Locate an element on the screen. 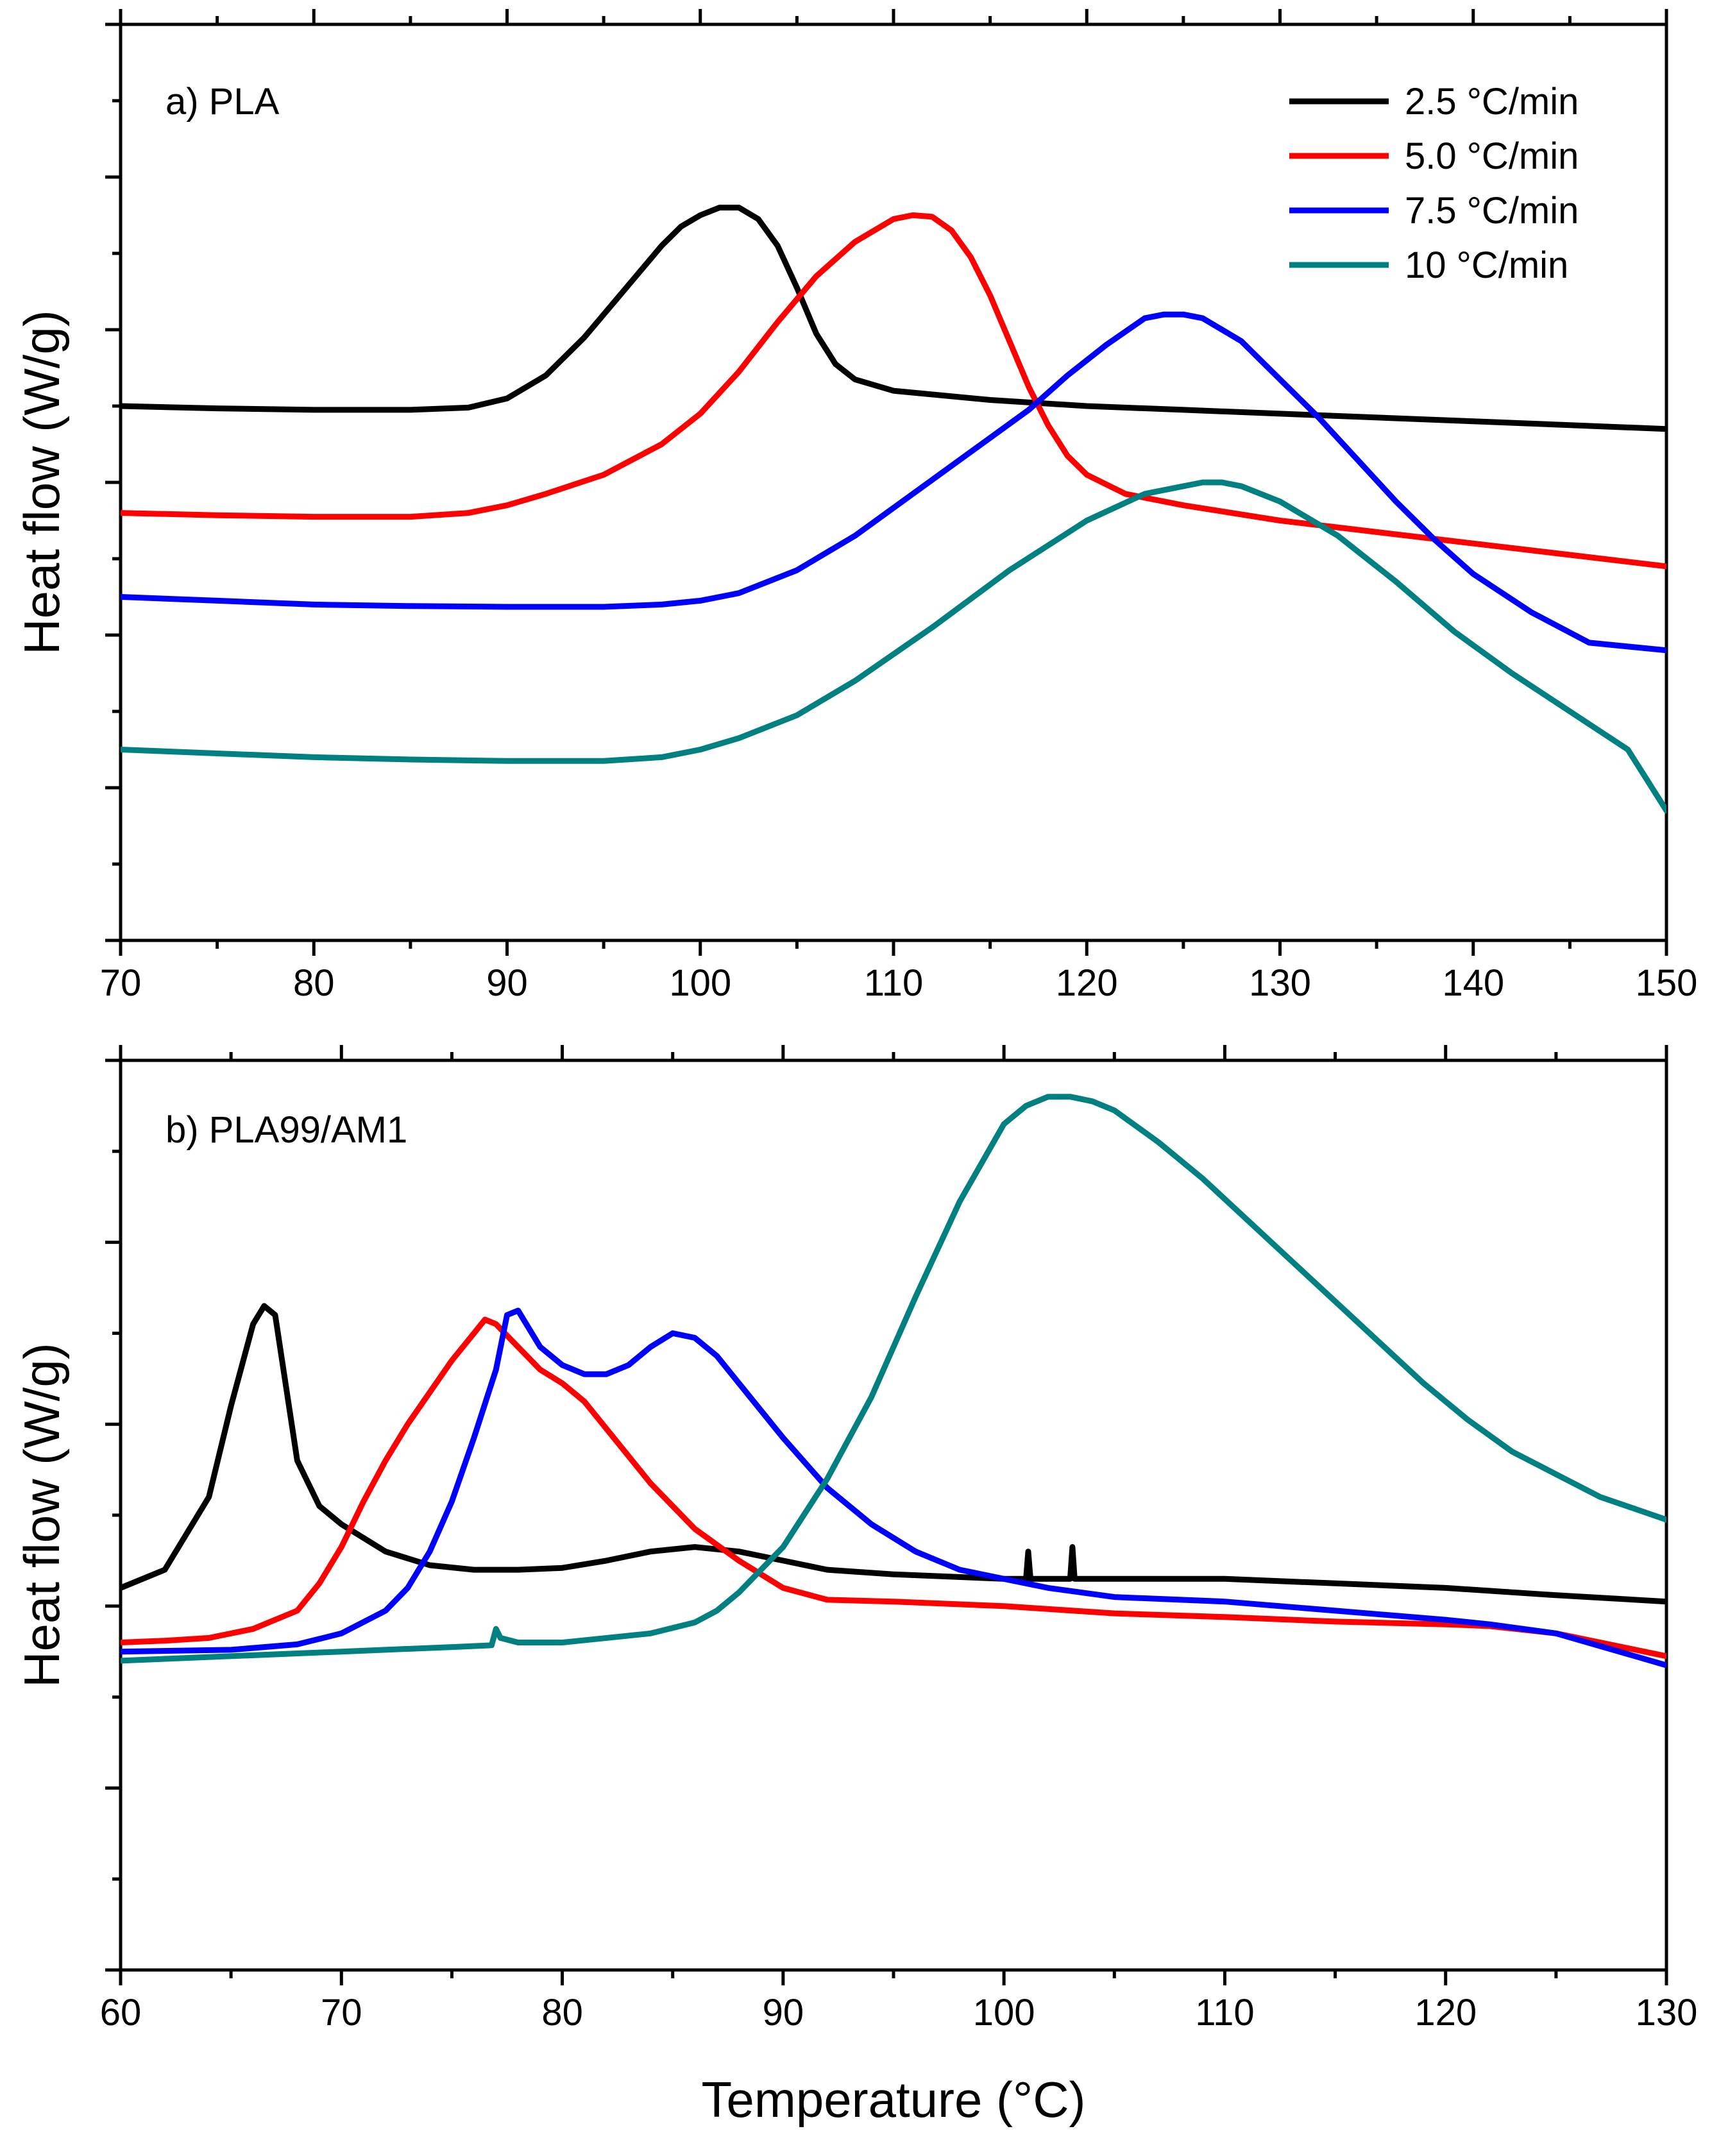  panel-a-y-axis-label: Heat flow (W/g) is located at coordinates (41, 482).